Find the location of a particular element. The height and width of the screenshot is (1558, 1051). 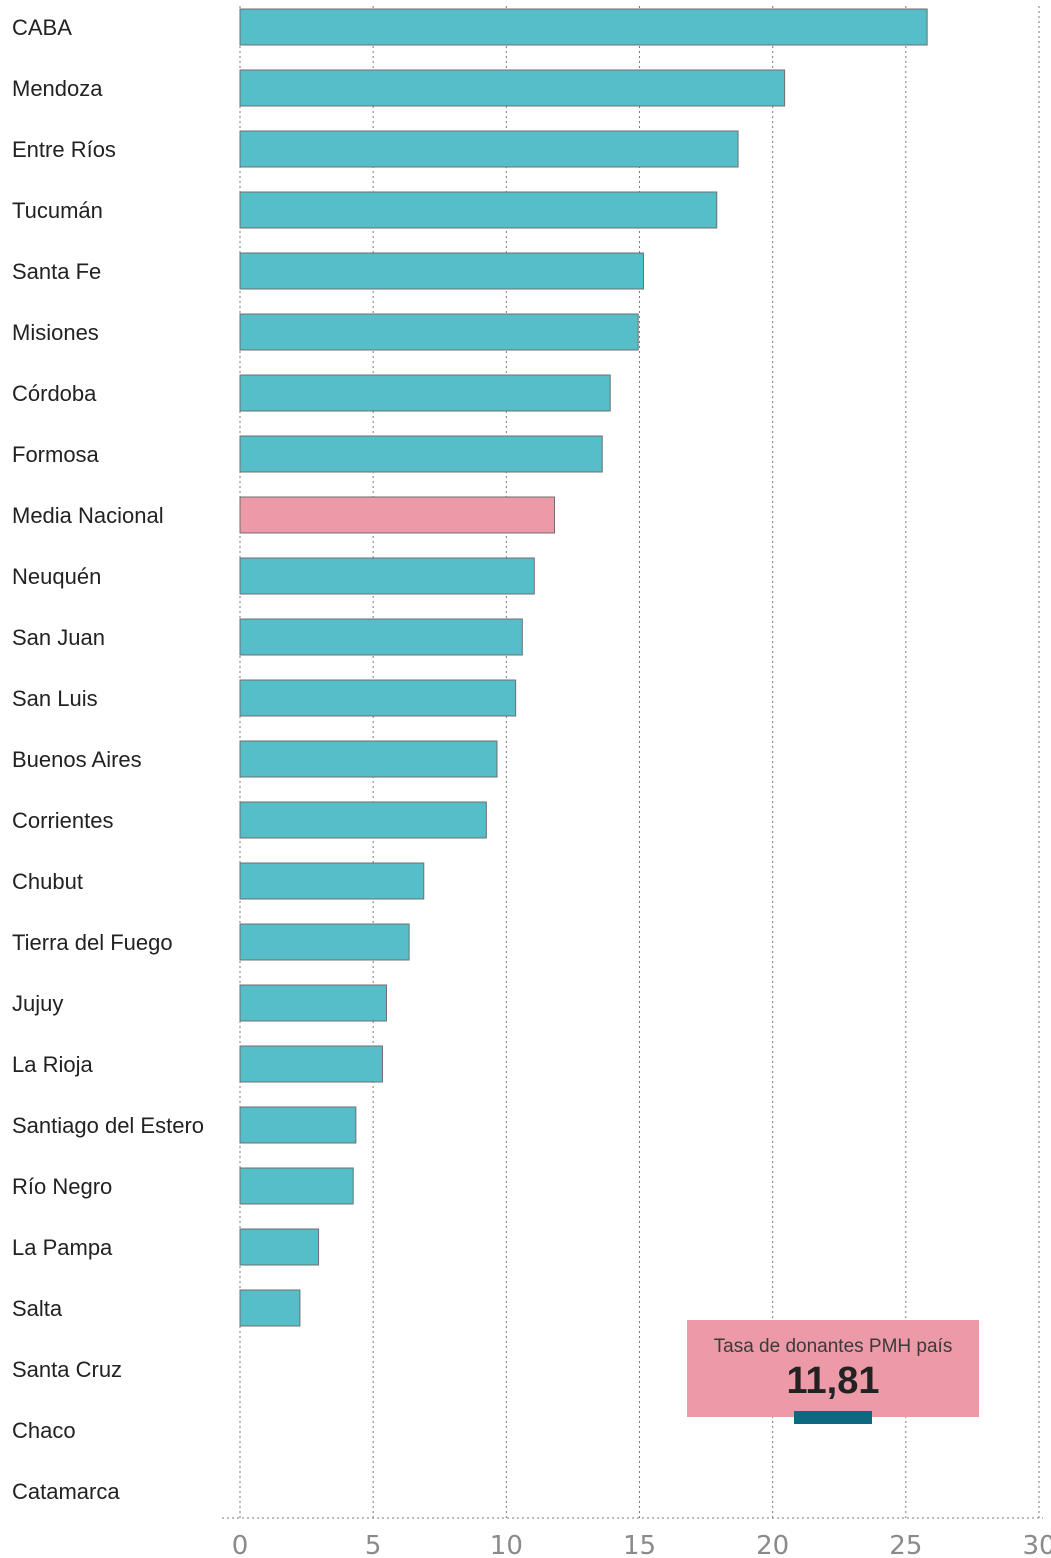

category-label: Jujuy is located at coordinates (37, 1003).